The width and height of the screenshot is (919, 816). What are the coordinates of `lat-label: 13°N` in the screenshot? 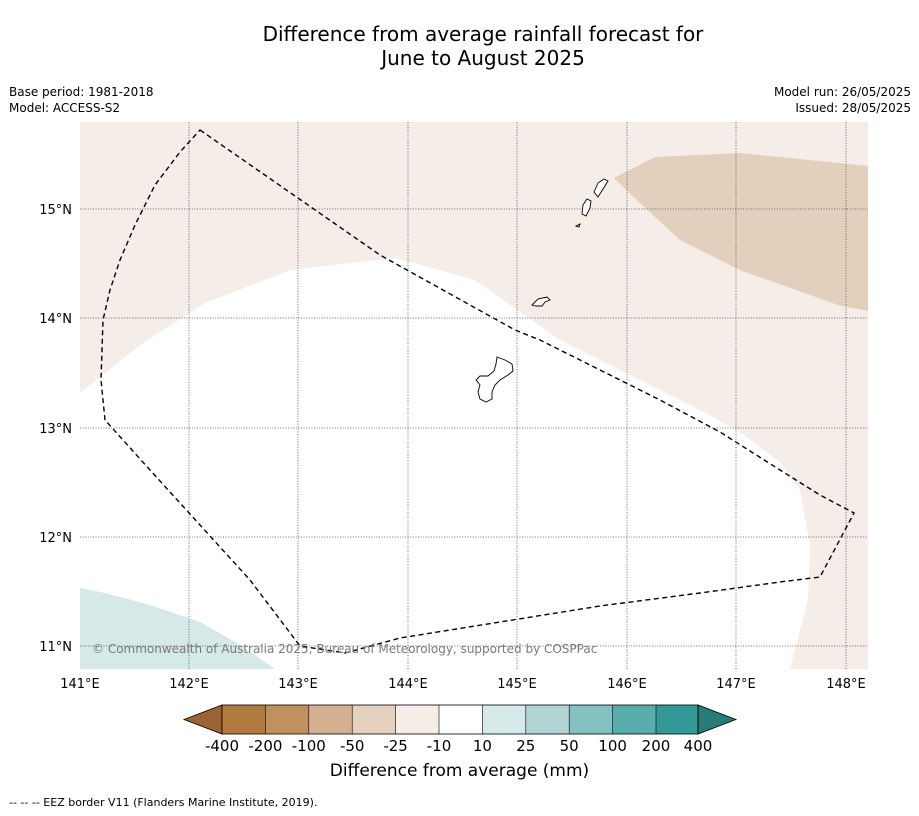 It's located at (55, 429).